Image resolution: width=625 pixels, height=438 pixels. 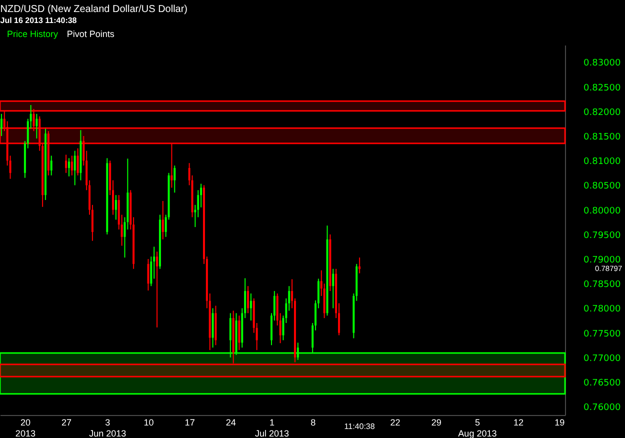 I want to click on y-tick-label: 0.80000, so click(x=602, y=211).